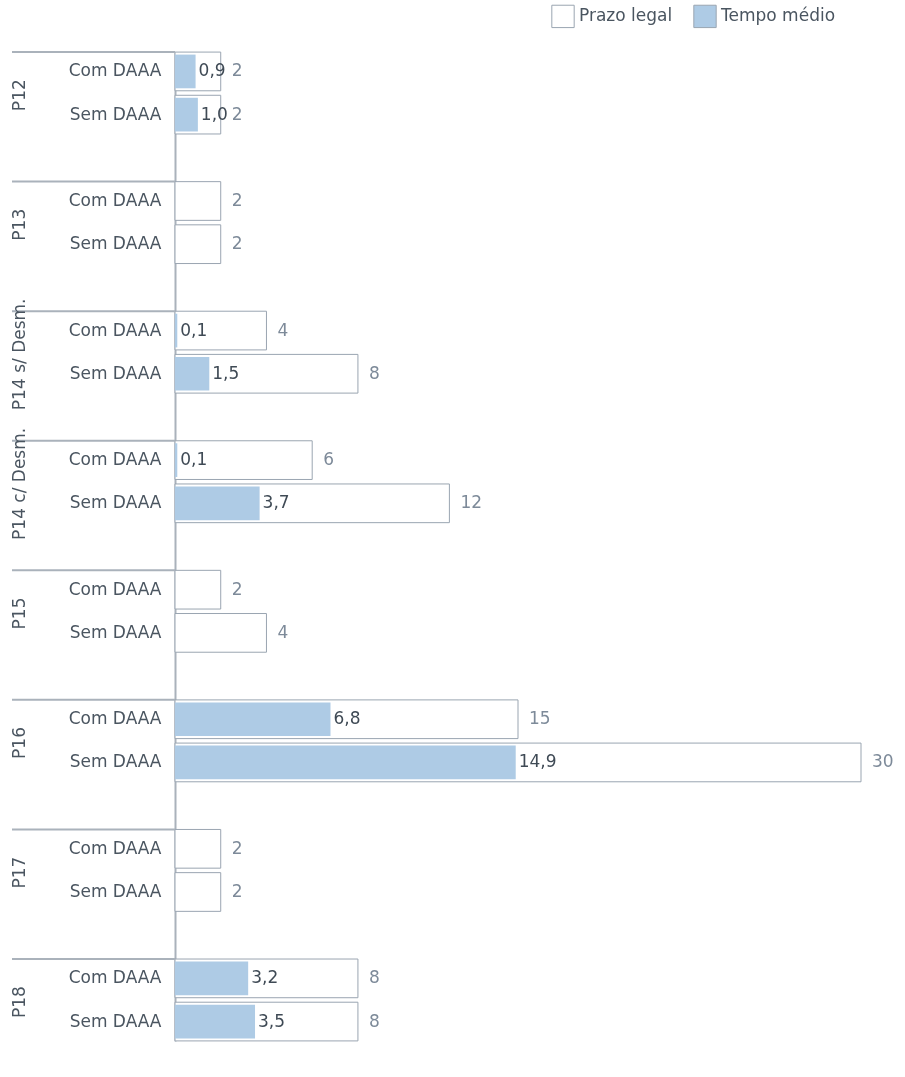 This screenshot has width=905, height=1077. I want to click on text: P15, so click(19, 613).